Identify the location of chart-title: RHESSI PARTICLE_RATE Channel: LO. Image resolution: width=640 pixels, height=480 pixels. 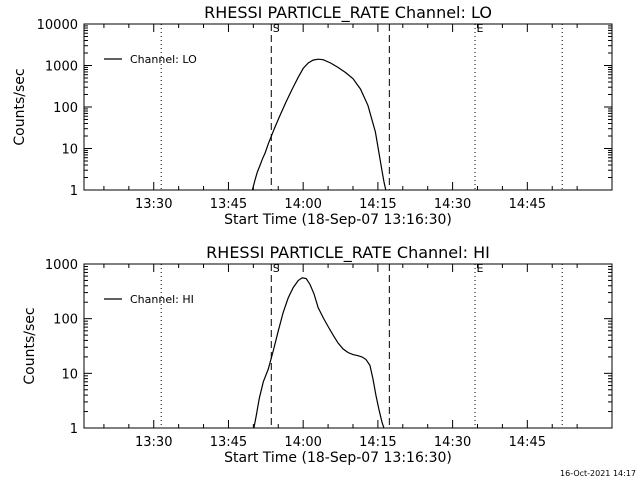
(348, 13).